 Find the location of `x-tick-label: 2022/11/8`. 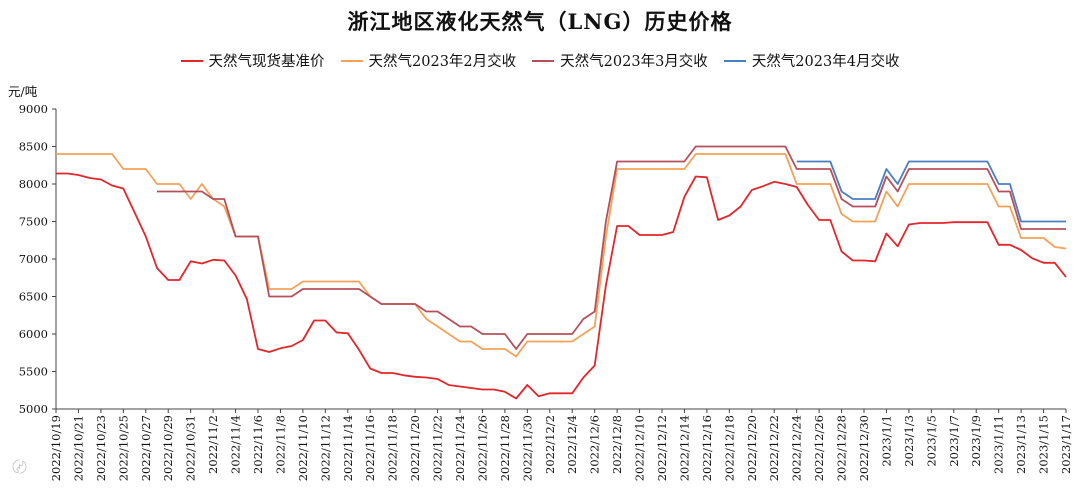

x-tick-label: 2022/11/8 is located at coordinates (280, 444).